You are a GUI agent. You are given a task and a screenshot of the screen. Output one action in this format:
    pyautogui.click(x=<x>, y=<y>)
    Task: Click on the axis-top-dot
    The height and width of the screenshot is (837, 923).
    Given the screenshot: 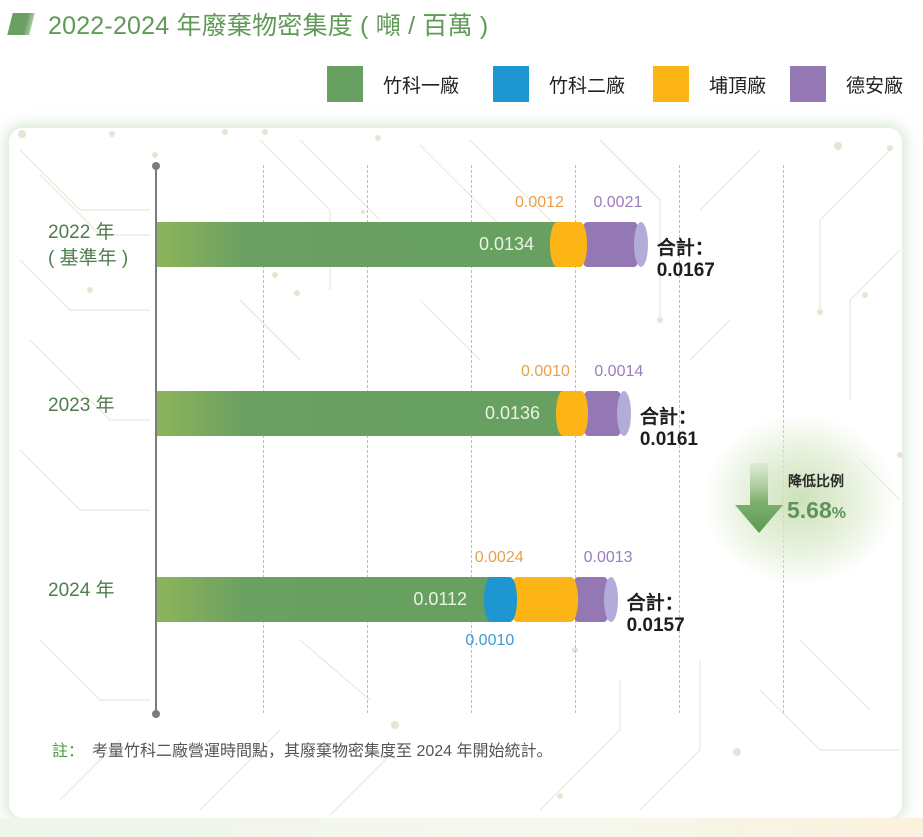 What is the action you would take?
    pyautogui.click(x=156, y=166)
    